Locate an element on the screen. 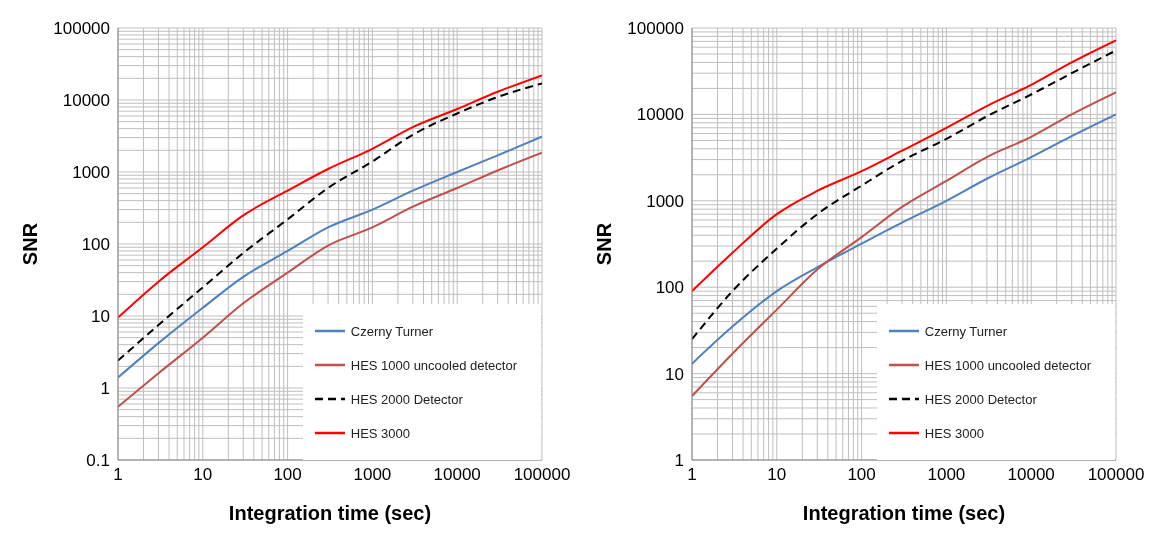  y-tick-label: 0.1 is located at coordinates (98, 461).